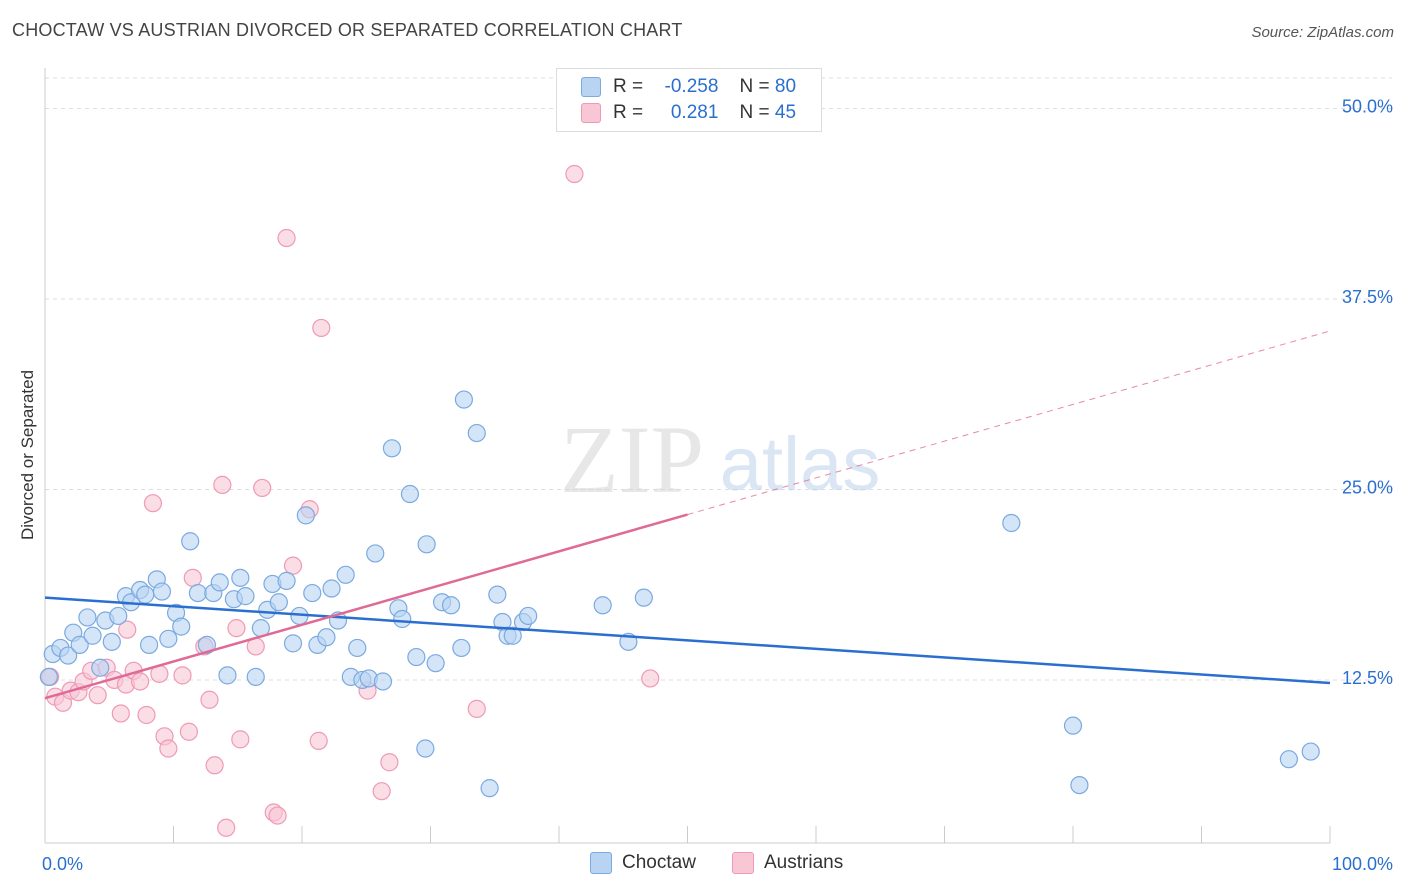 The image size is (1406, 892). Describe the element at coordinates (601, 863) in the screenshot. I see `choctaw-legend-swatch` at that location.